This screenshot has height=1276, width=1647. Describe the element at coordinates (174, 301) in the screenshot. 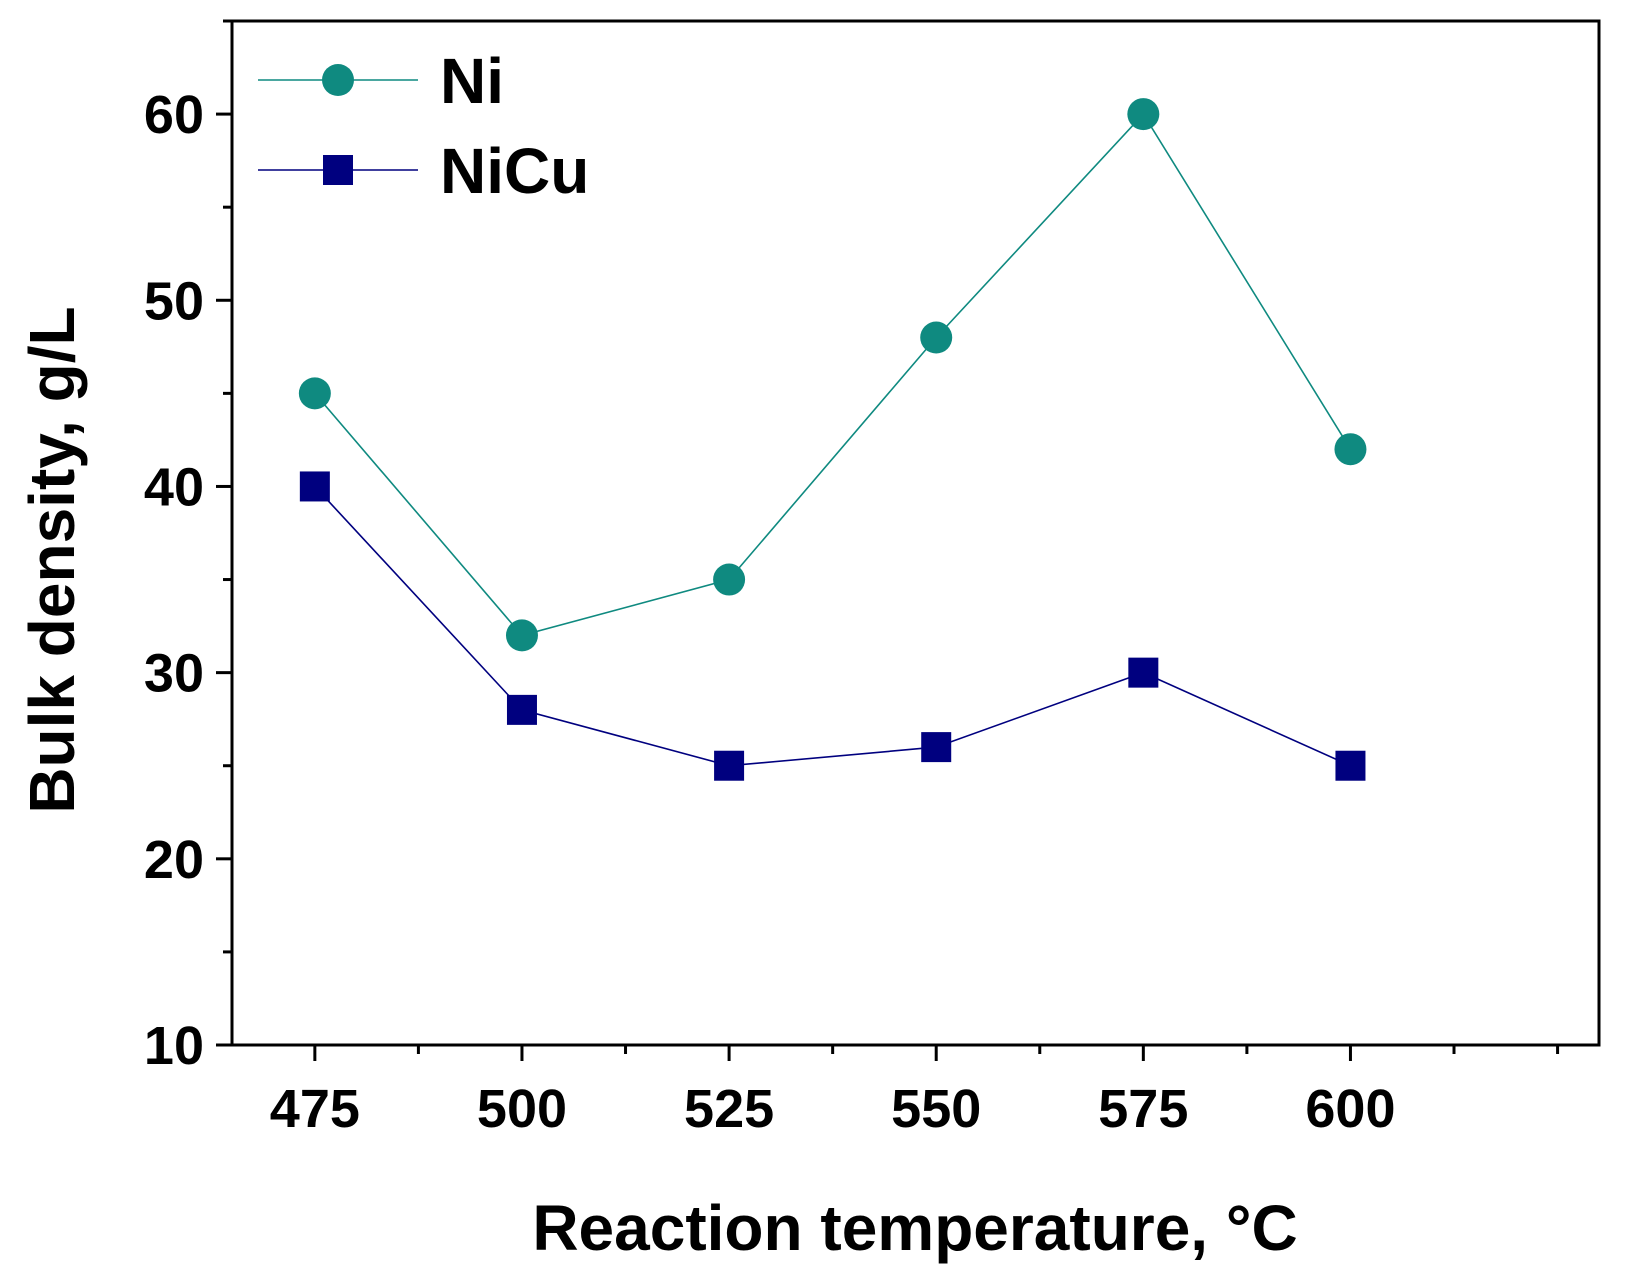

I see `y-tick-label: 50` at that location.